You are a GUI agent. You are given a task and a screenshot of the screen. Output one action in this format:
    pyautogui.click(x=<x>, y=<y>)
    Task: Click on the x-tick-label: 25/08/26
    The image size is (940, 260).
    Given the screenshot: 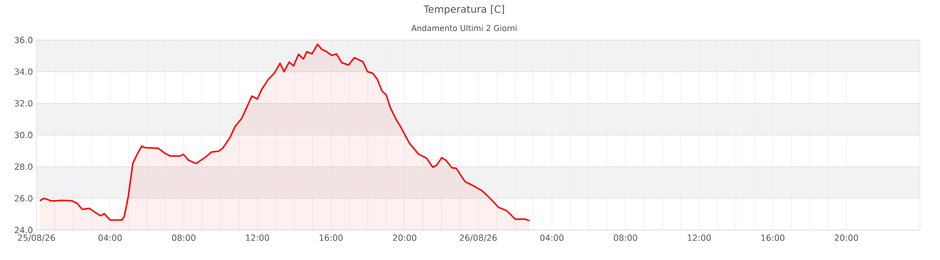 What is the action you would take?
    pyautogui.click(x=36, y=238)
    